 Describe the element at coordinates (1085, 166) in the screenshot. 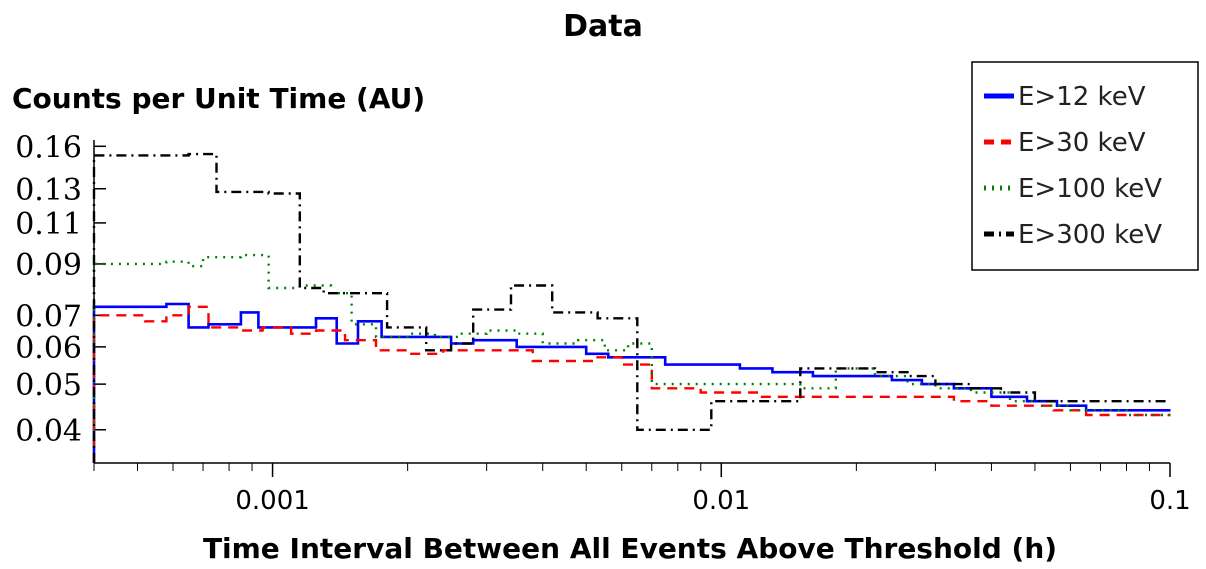

I see `legend: E>12 keV E>30 keV E>100 keV E>300 keV` at that location.